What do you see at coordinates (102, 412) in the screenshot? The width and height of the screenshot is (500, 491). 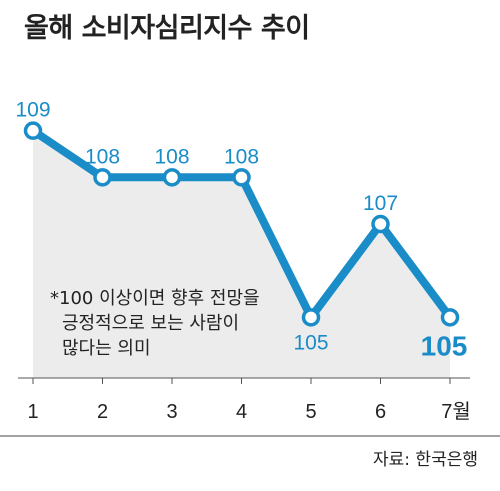 I see `x-tick-label-2: 2` at bounding box center [102, 412].